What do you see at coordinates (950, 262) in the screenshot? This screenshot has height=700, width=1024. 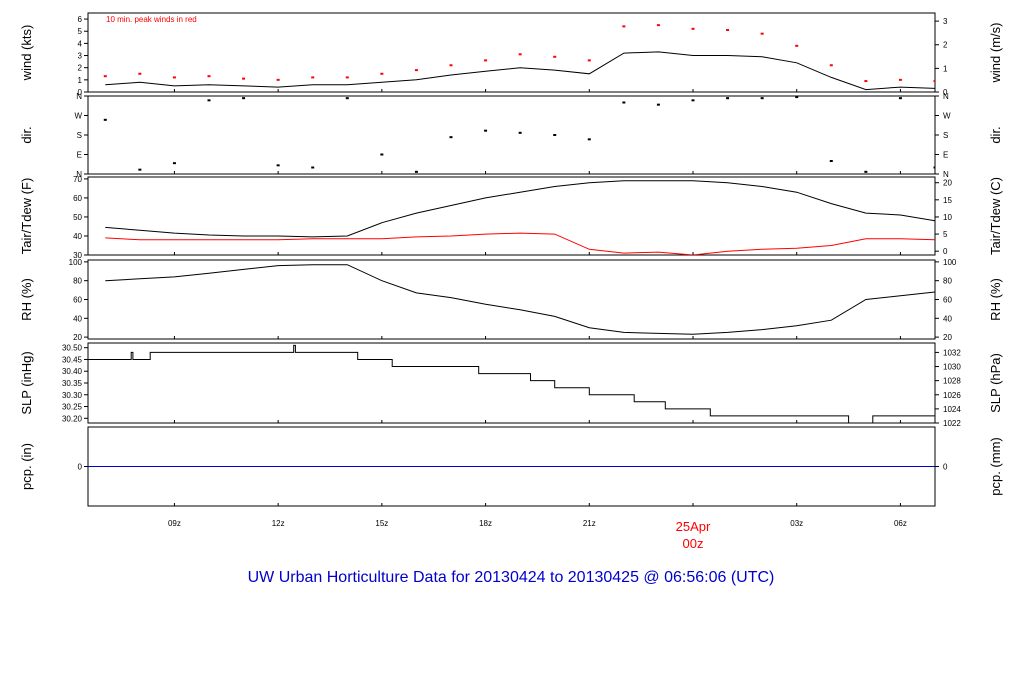 I see `ytick-label-right: 100` at bounding box center [950, 262].